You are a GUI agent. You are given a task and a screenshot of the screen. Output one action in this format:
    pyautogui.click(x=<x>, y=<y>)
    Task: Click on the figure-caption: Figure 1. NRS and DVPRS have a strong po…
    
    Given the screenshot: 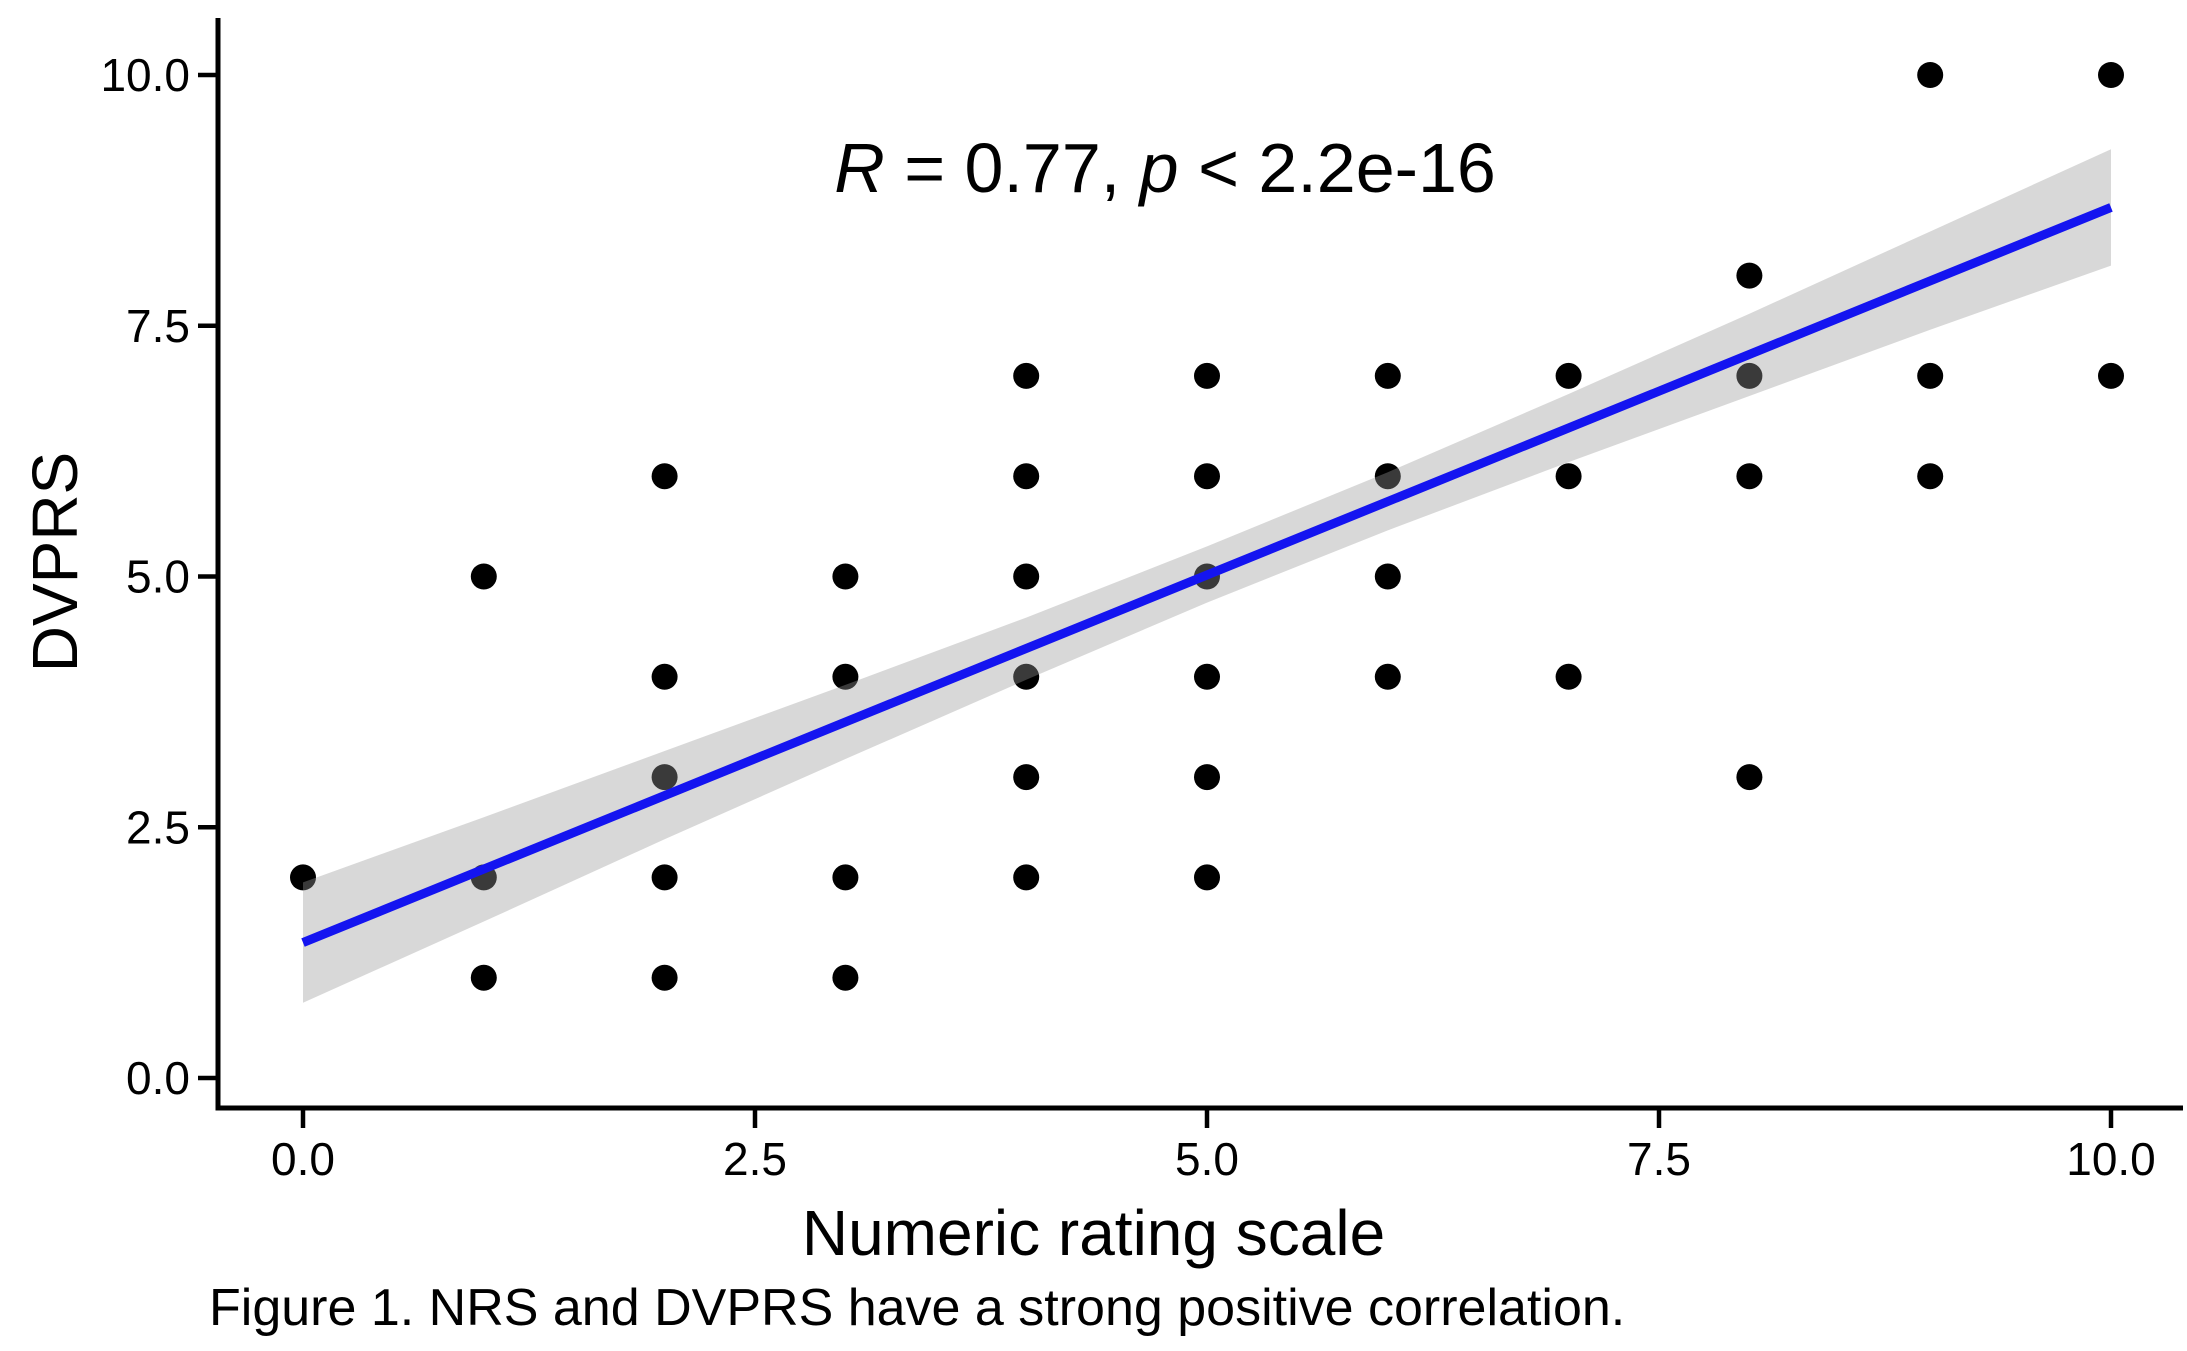 What is the action you would take?
    pyautogui.click(x=917, y=1308)
    